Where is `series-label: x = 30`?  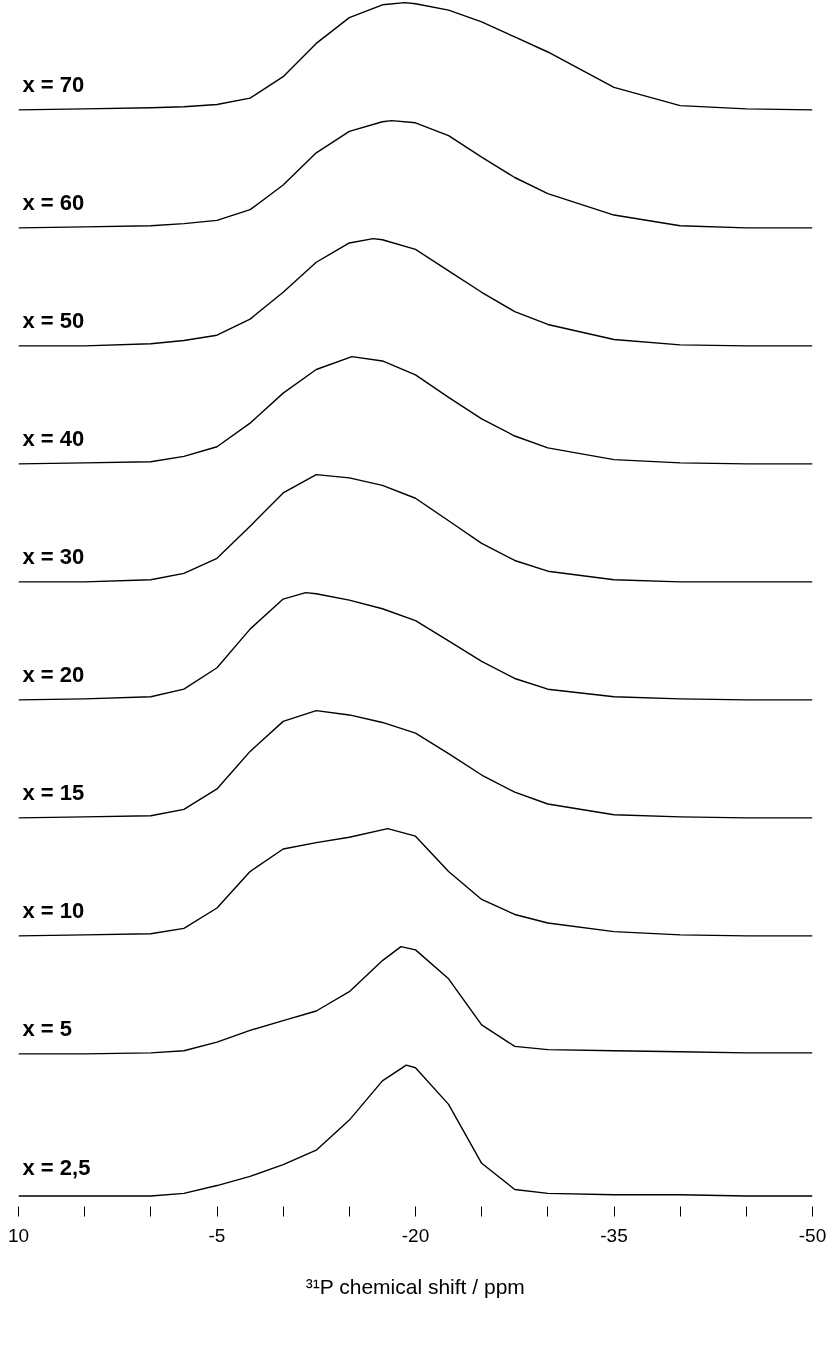 series-label: x = 30 is located at coordinates (53, 557).